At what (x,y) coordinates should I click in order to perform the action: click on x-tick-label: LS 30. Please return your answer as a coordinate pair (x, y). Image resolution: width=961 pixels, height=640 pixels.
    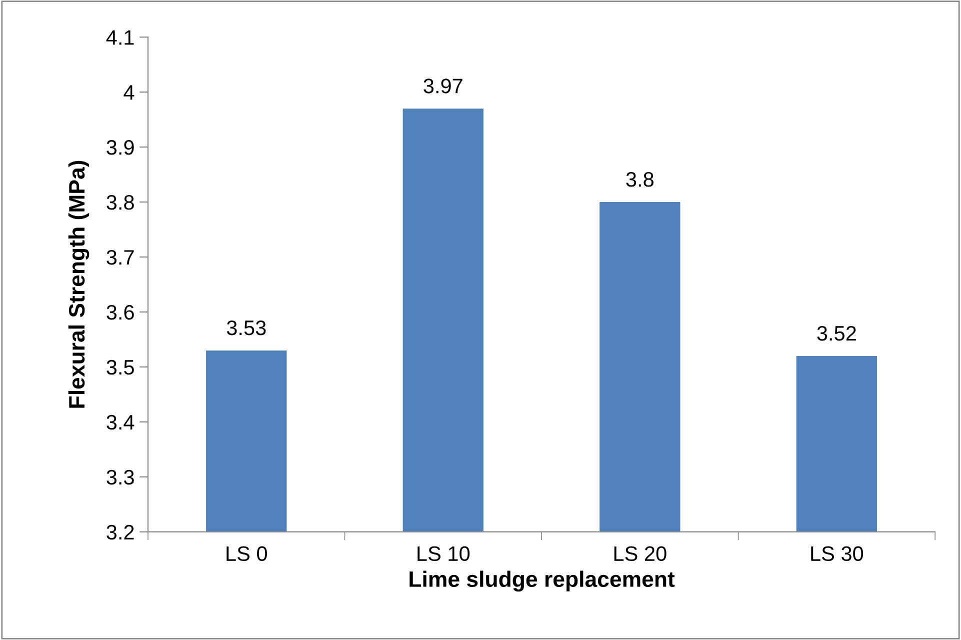
    Looking at the image, I should click on (837, 554).